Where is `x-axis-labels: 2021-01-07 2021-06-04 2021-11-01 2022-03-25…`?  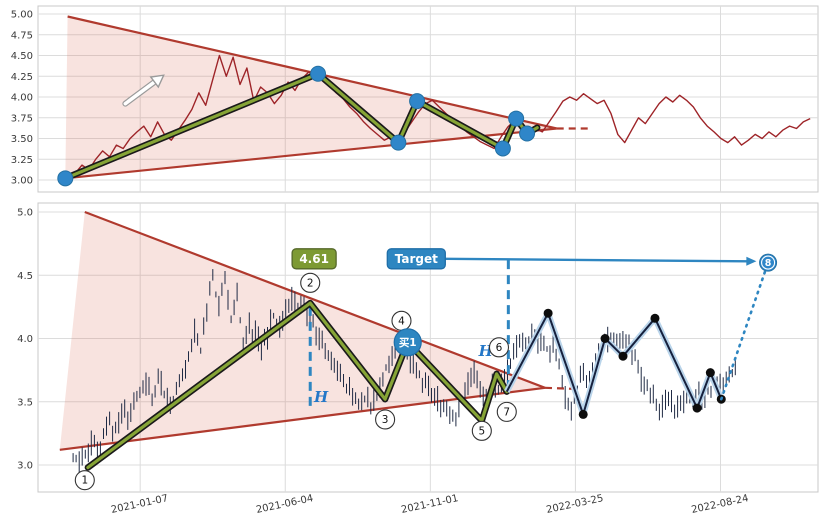 x-axis-labels: 2021-01-07 2021-06-04 2021-11-01 2022-03-25… is located at coordinates (429, 504).